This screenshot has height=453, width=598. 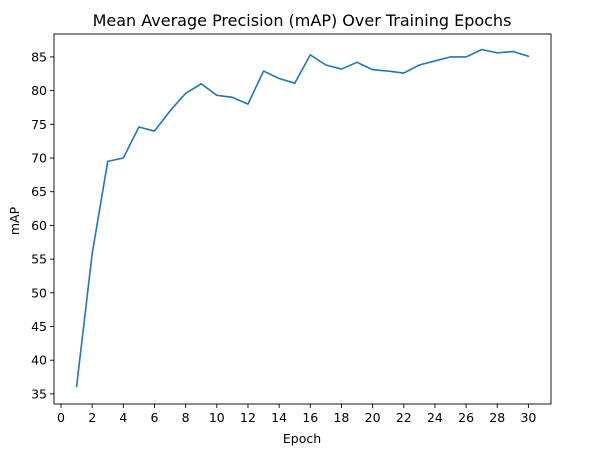 I want to click on y-tick-label: 40, so click(x=39, y=360).